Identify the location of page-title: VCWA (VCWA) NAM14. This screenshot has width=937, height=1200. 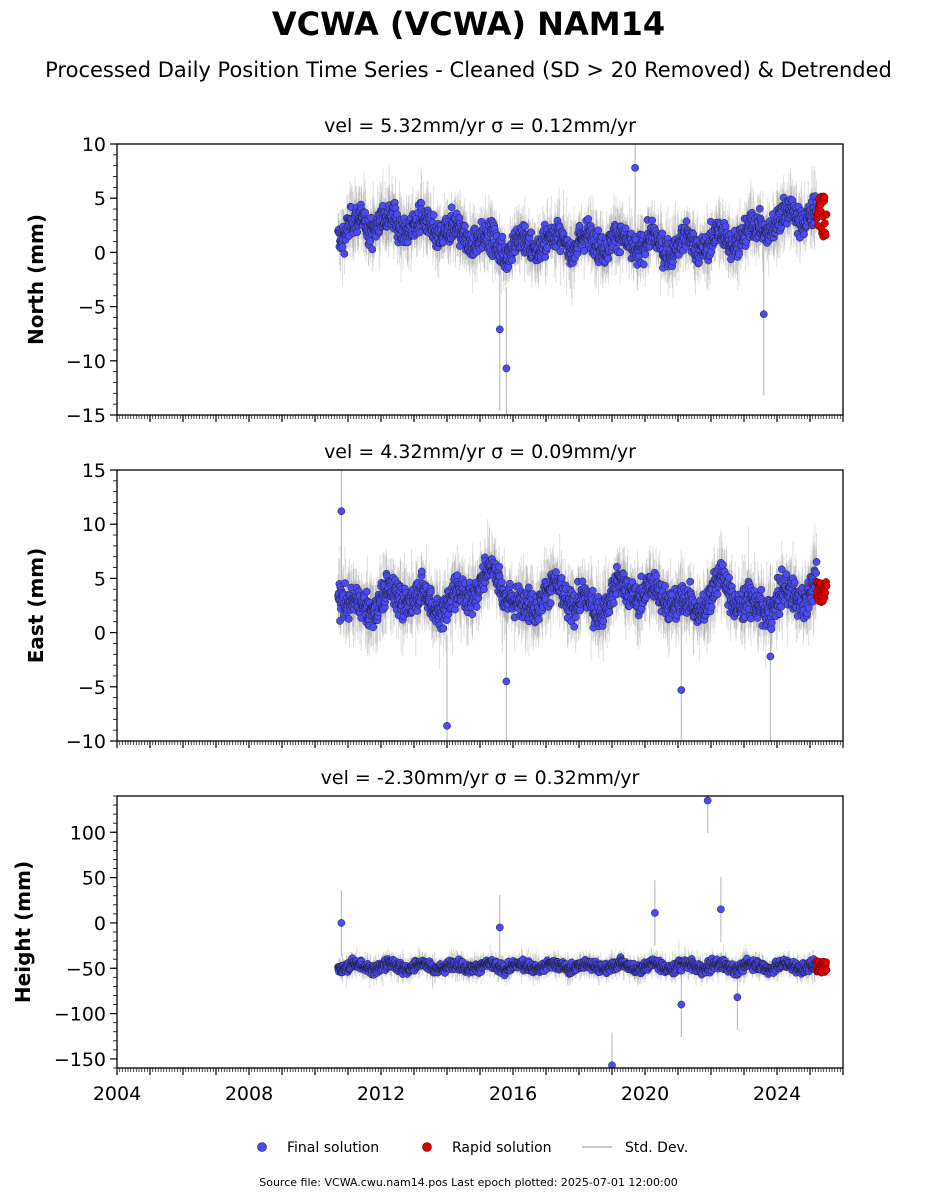
(468, 24).